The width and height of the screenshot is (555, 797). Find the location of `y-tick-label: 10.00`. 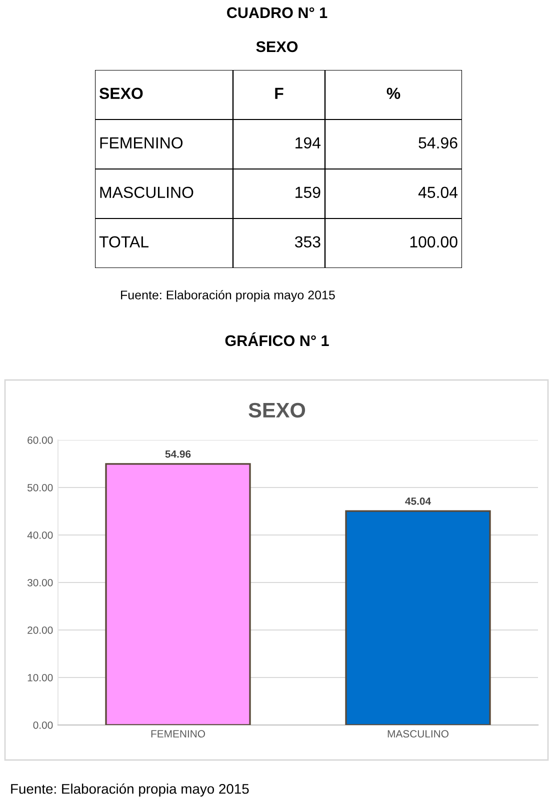

y-tick-label: 10.00 is located at coordinates (40, 678).